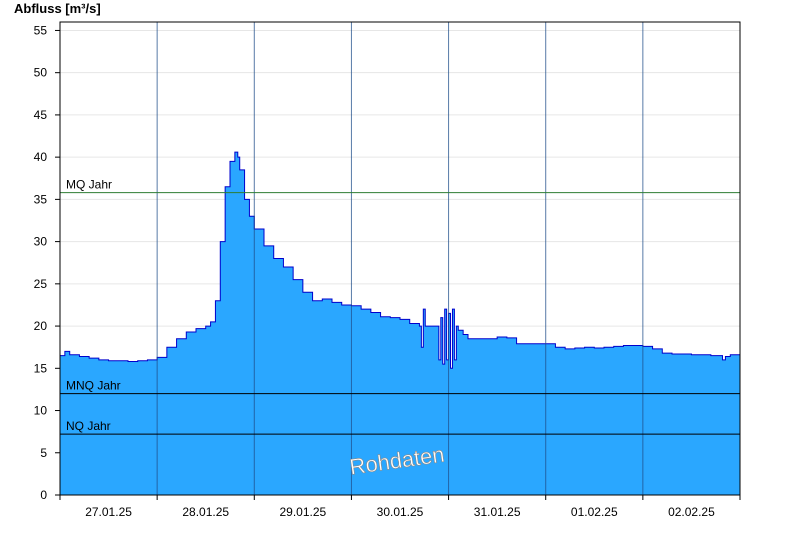  Describe the element at coordinates (43, 453) in the screenshot. I see `y-tick-label: 5` at that location.